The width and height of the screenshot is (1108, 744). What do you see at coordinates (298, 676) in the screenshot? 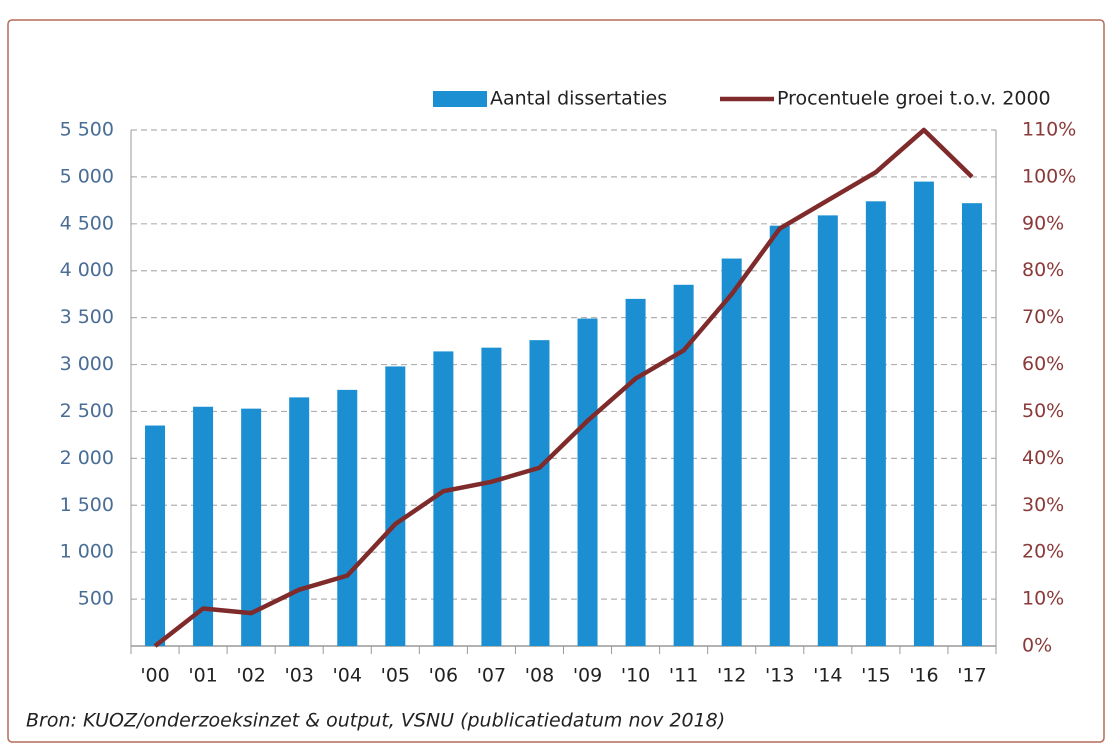
I see `x-tick-label: '03` at bounding box center [298, 676].